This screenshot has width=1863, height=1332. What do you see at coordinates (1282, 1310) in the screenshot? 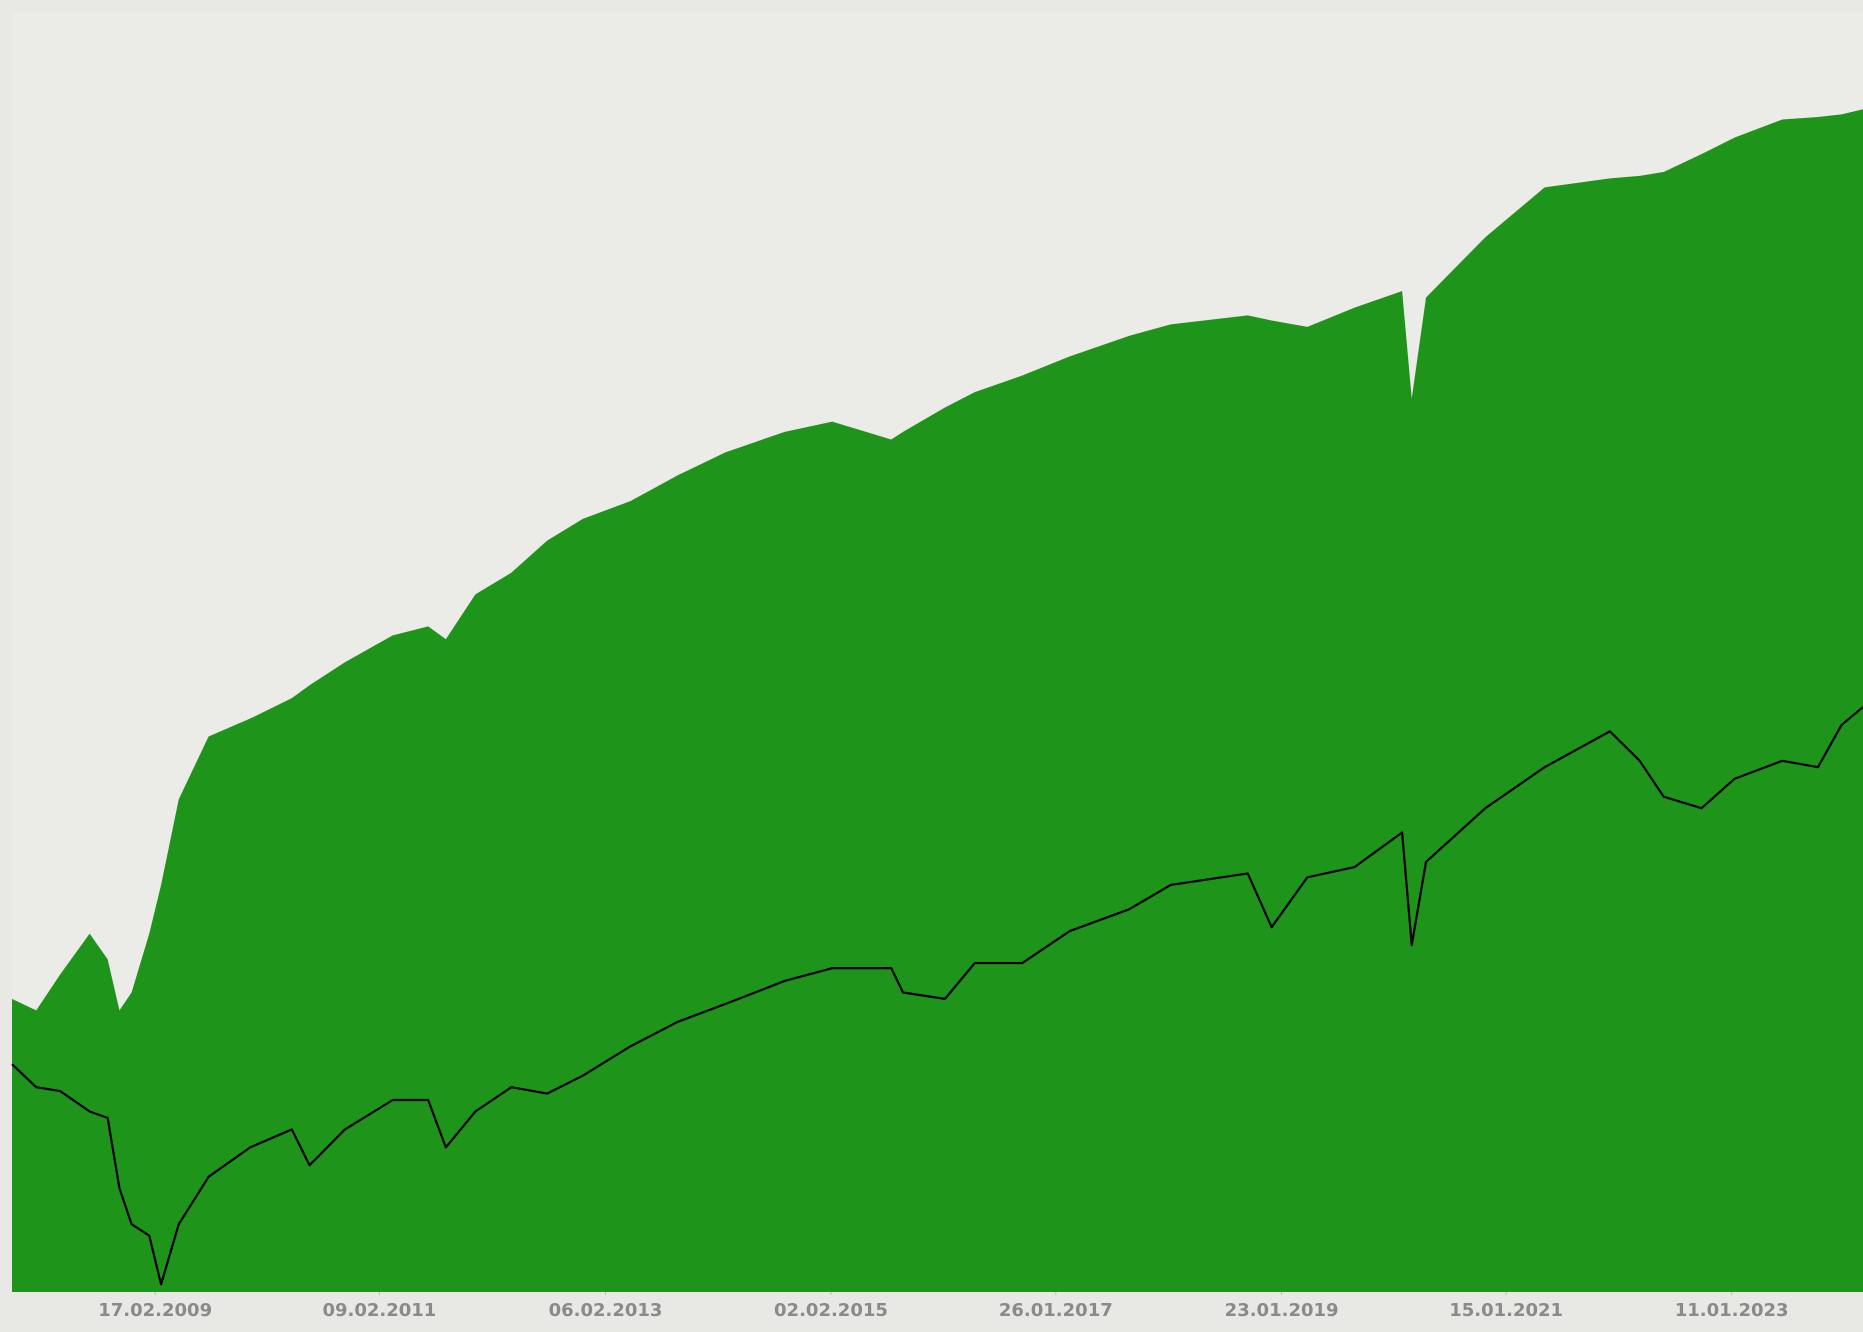
I see `x-tick-label: 23.01.2019` at bounding box center [1282, 1310].